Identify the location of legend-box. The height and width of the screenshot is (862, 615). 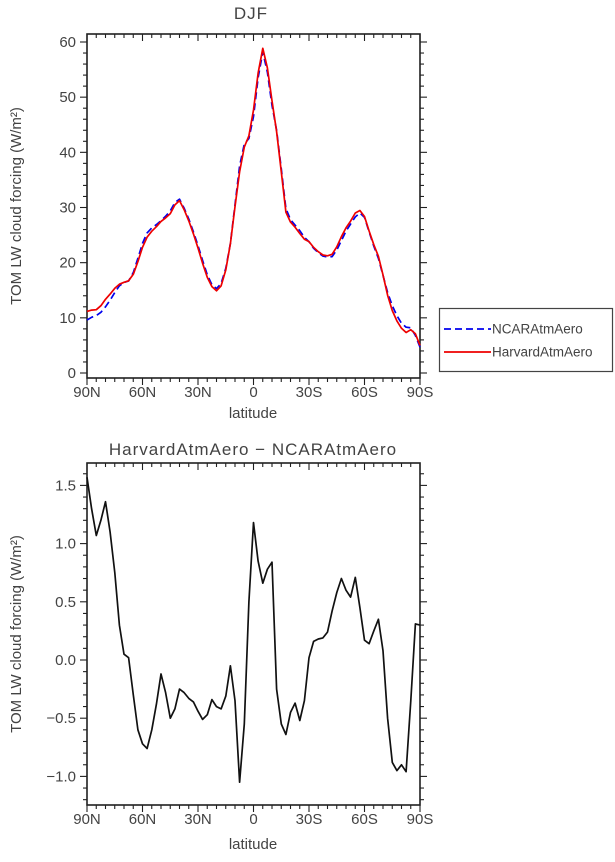
(526, 340).